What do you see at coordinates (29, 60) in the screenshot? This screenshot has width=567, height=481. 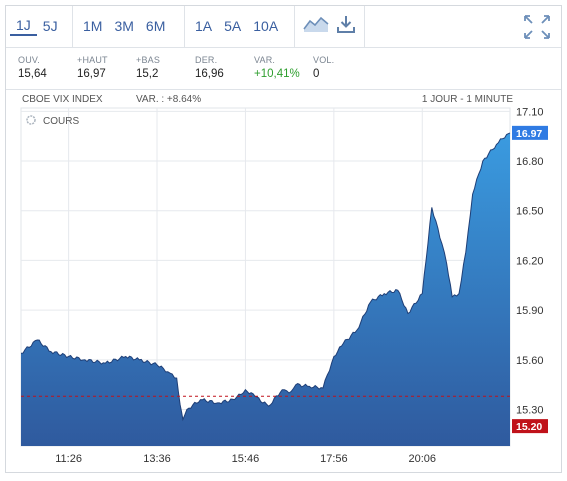 I see `stat-label: OUV.` at bounding box center [29, 60].